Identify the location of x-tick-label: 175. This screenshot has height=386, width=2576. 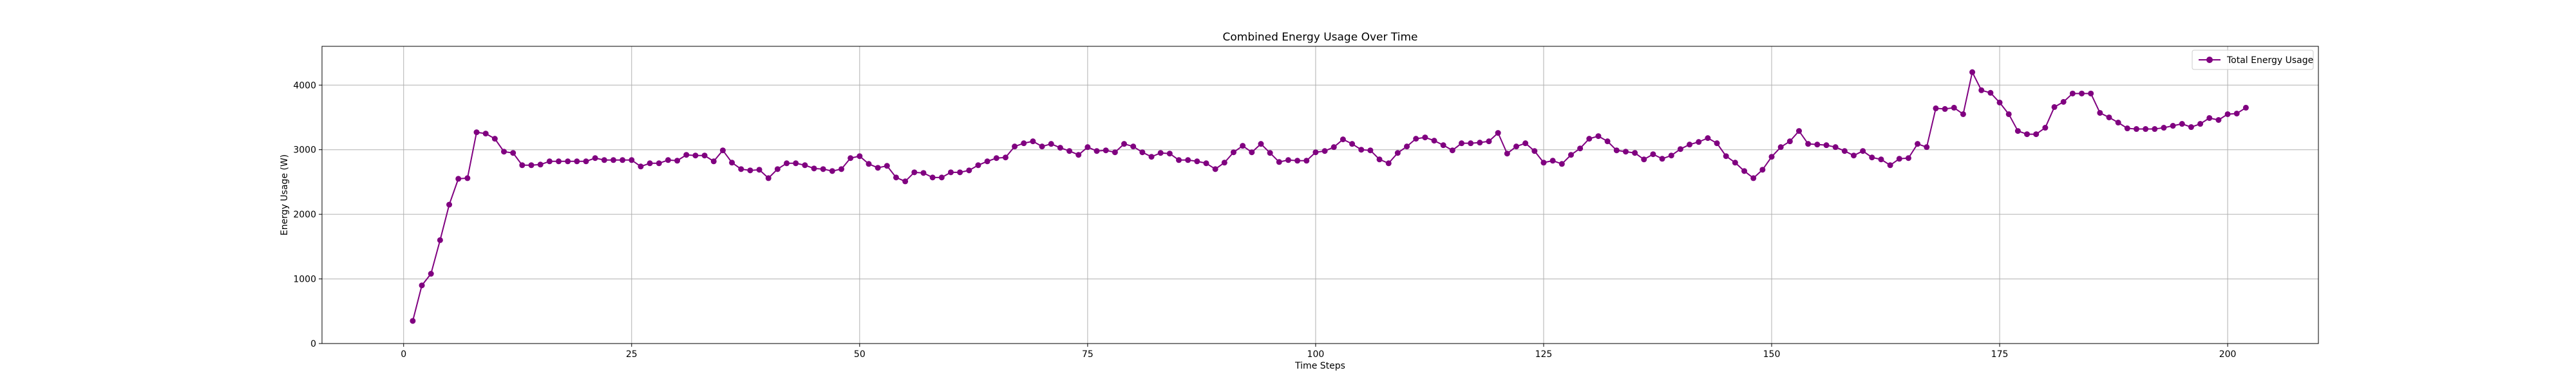
(2000, 354).